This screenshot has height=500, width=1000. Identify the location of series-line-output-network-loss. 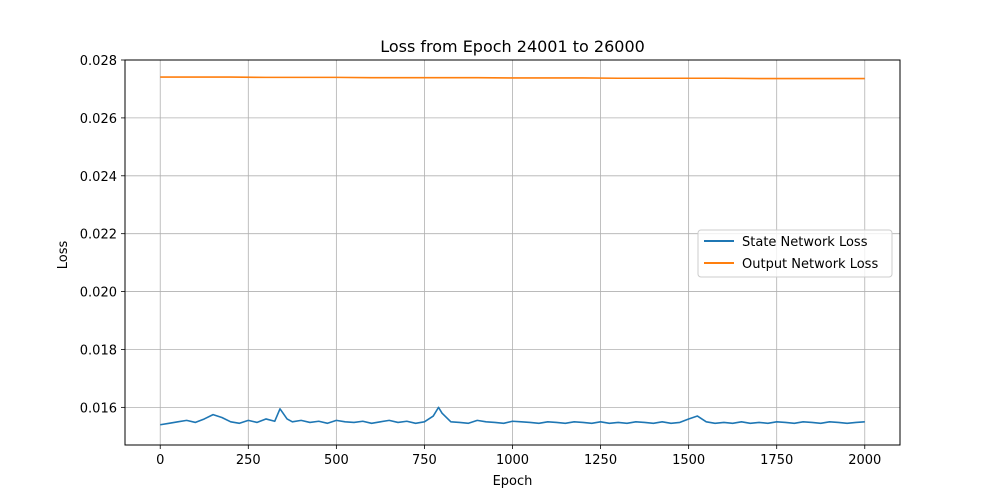
(512, 78).